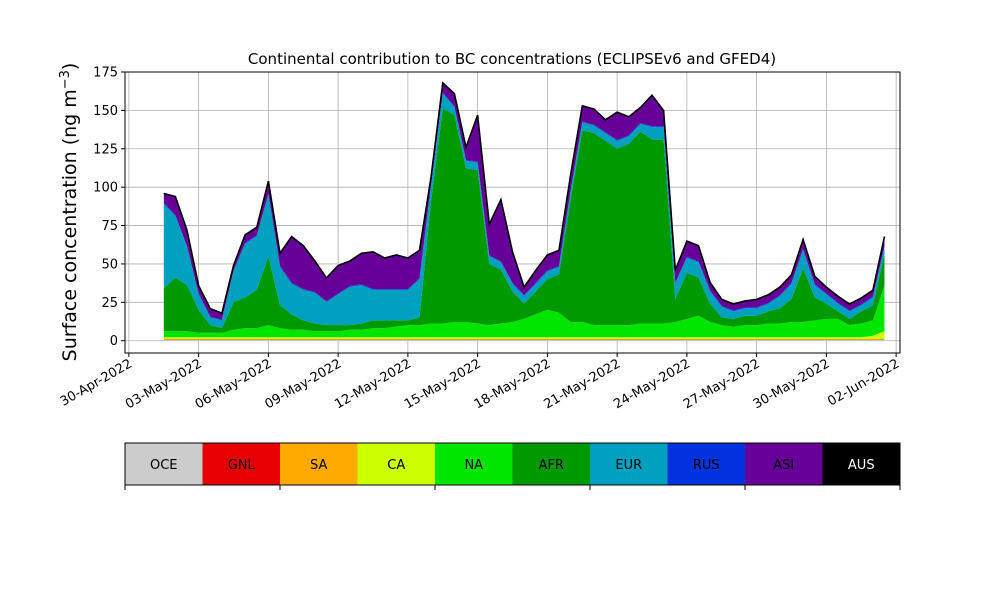 The image size is (1000, 600). I want to click on y-tick-label: 50, so click(109, 264).